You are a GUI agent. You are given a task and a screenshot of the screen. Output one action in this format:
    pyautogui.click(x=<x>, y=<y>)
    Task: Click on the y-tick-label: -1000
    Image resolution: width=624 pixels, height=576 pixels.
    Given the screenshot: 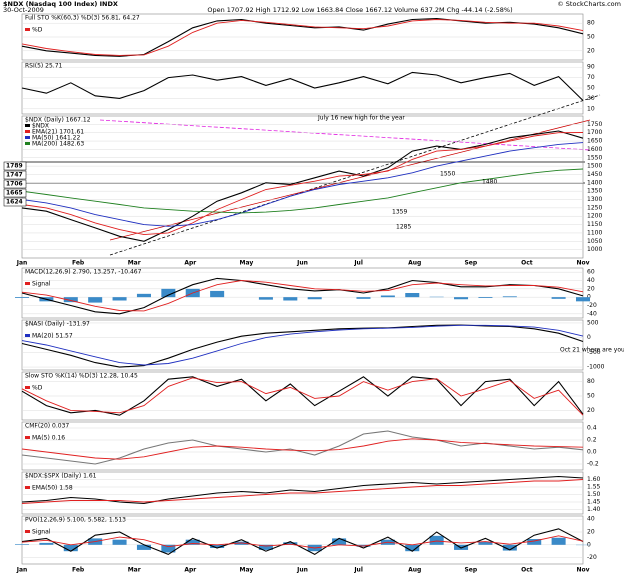 What is the action you would take?
    pyautogui.click(x=596, y=367)
    